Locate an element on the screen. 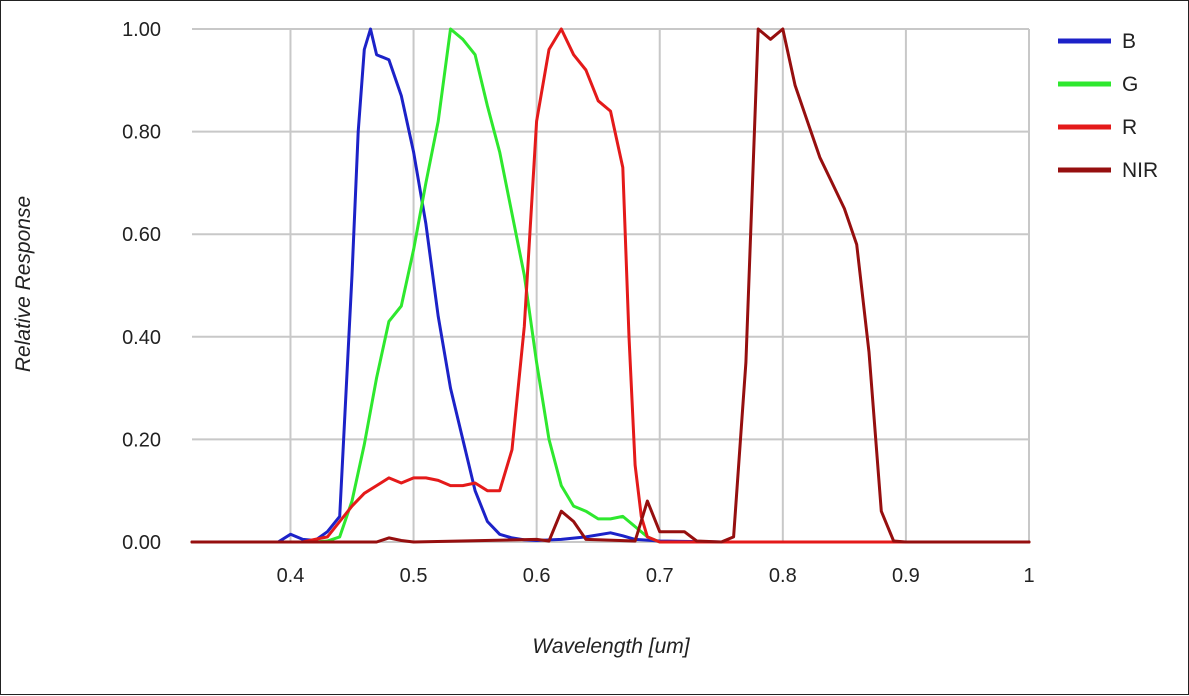  y-tick-label: 0.40 is located at coordinates (141, 338).